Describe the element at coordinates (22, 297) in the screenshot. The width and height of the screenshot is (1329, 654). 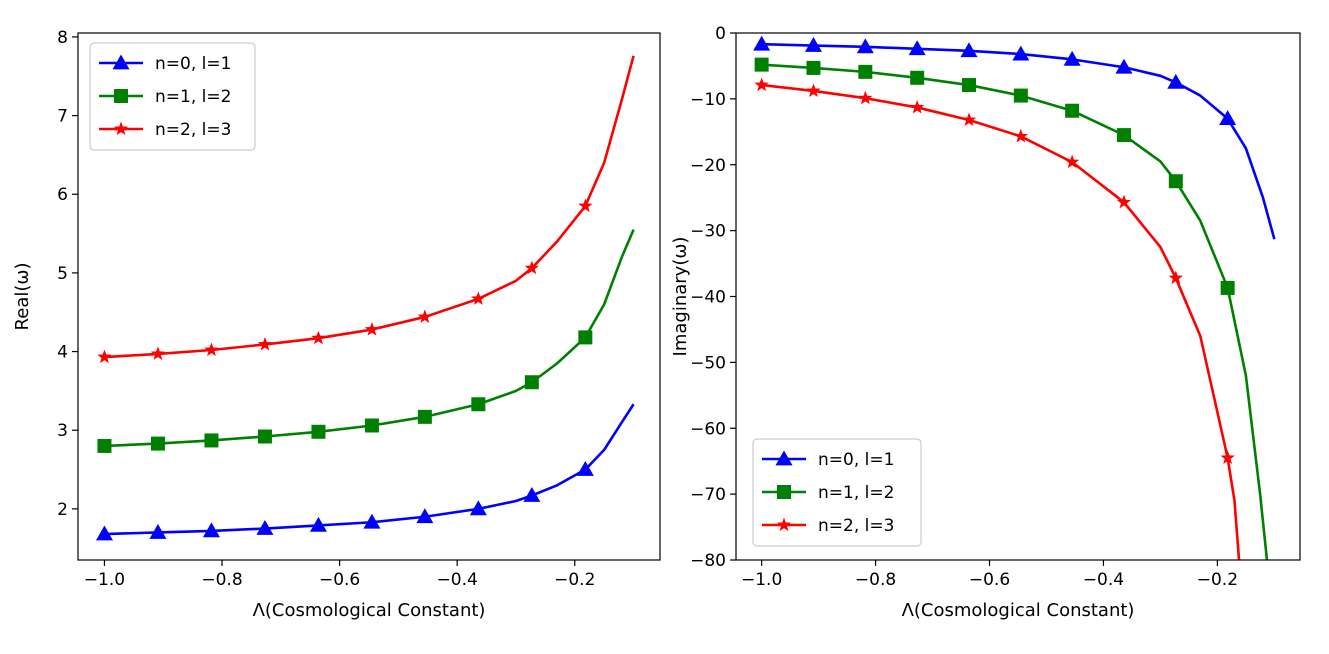
I see `y-axis-label: Real(ω)` at that location.